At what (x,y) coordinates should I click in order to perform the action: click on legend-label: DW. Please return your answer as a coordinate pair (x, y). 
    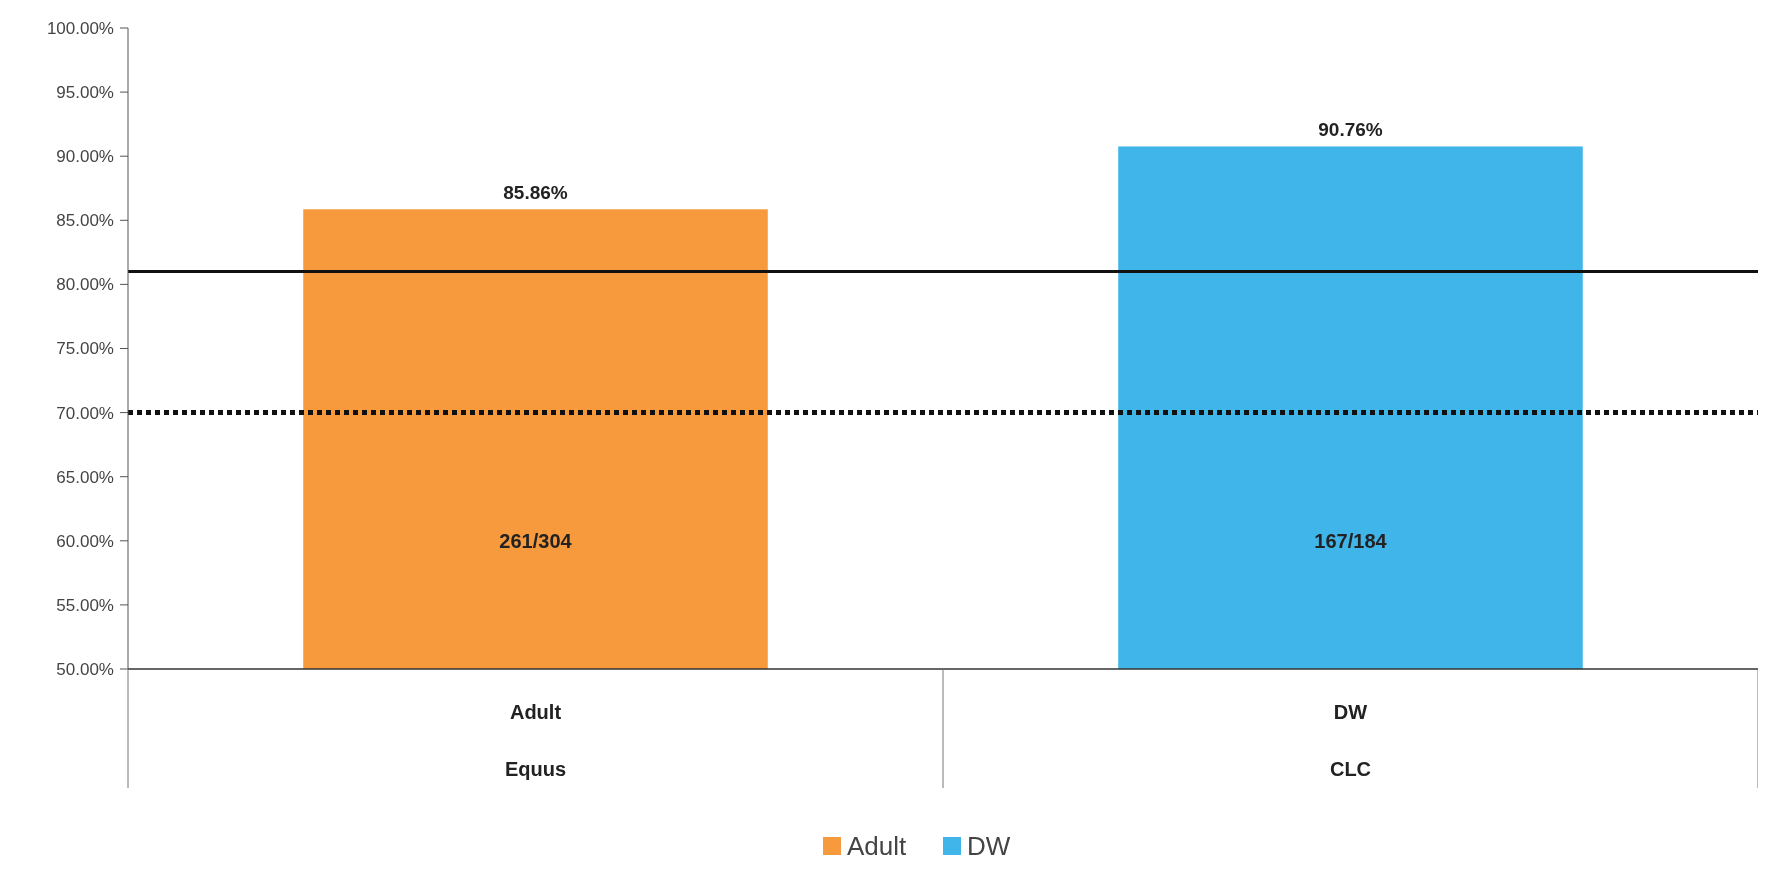
    Looking at the image, I should click on (989, 846).